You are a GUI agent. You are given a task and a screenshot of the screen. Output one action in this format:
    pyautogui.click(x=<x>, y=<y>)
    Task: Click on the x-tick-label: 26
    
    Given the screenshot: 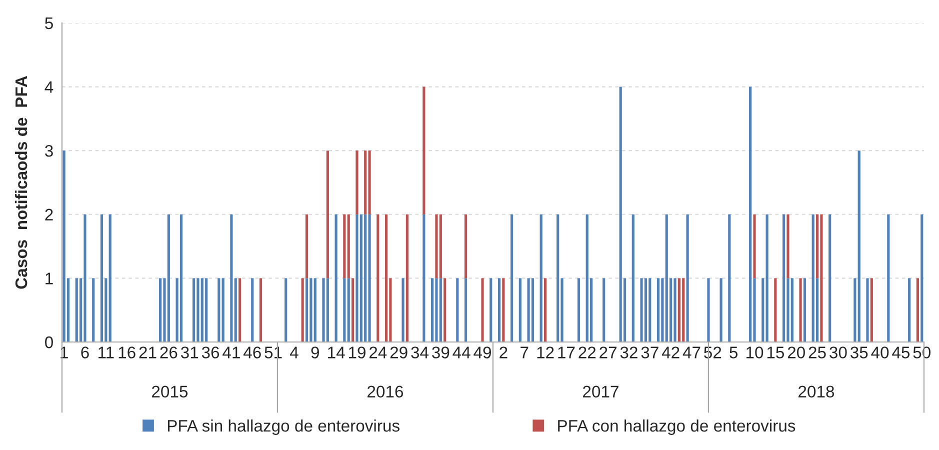 What is the action you would take?
    pyautogui.click(x=169, y=352)
    